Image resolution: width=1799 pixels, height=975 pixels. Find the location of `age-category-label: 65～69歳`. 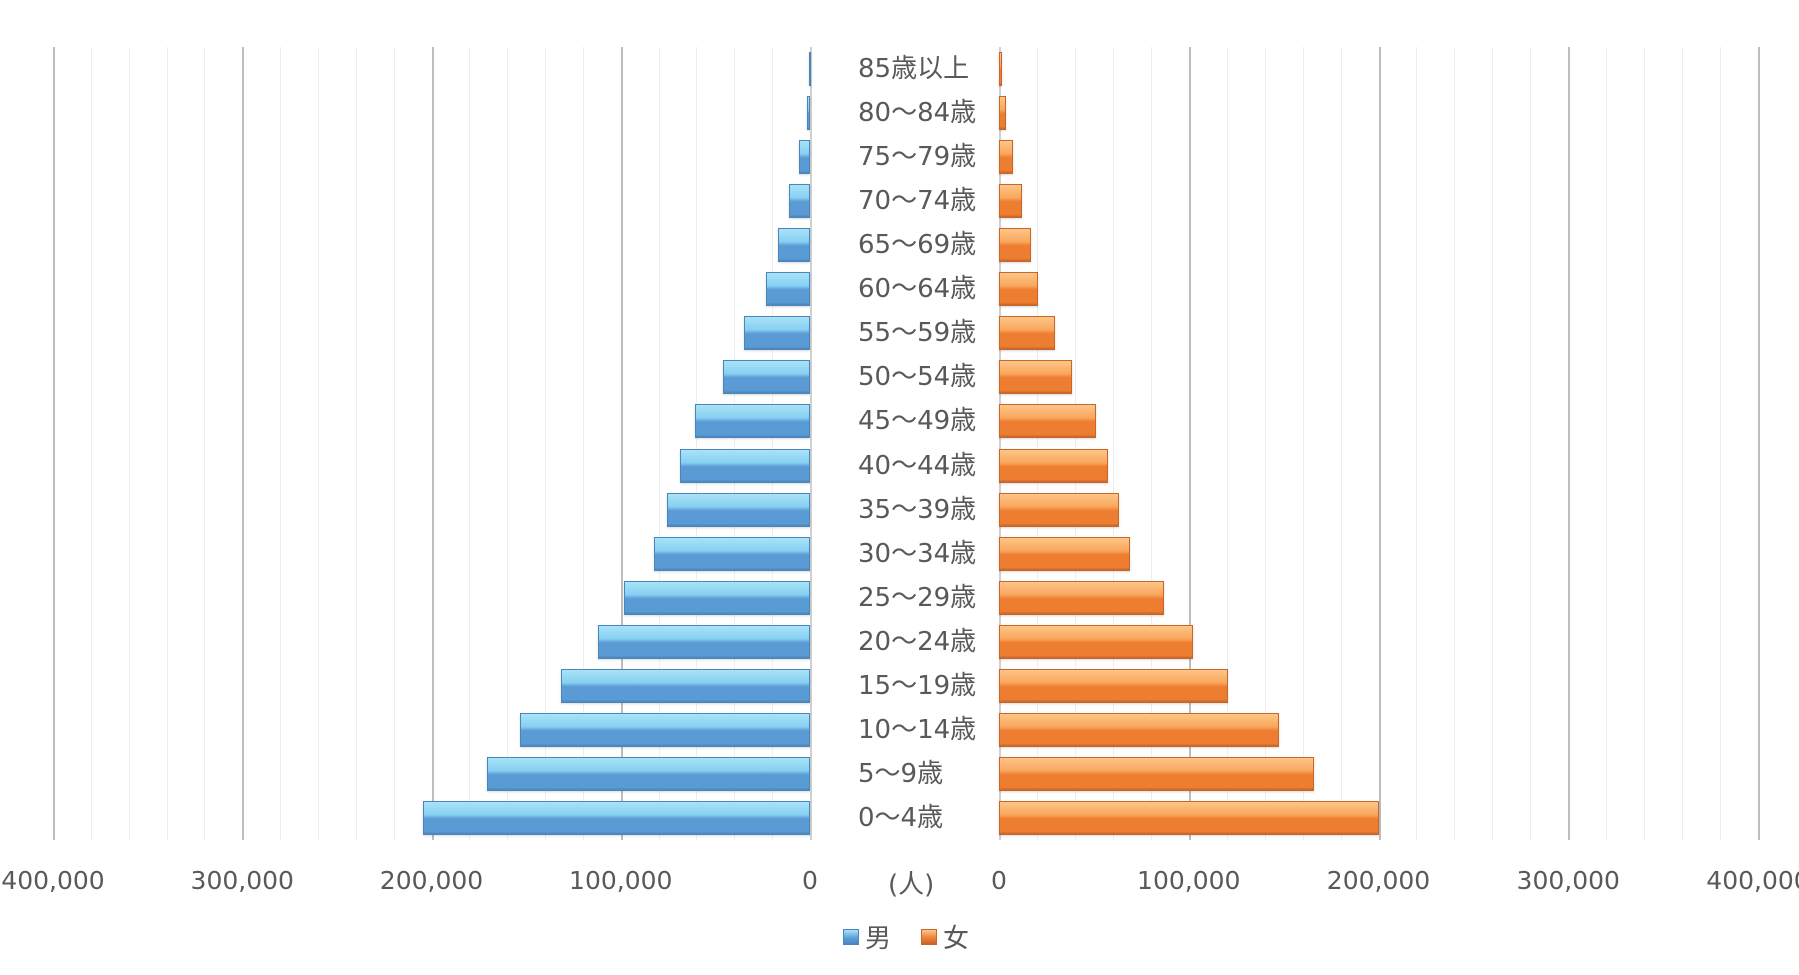

age-category-label: 65～69歳 is located at coordinates (917, 245).